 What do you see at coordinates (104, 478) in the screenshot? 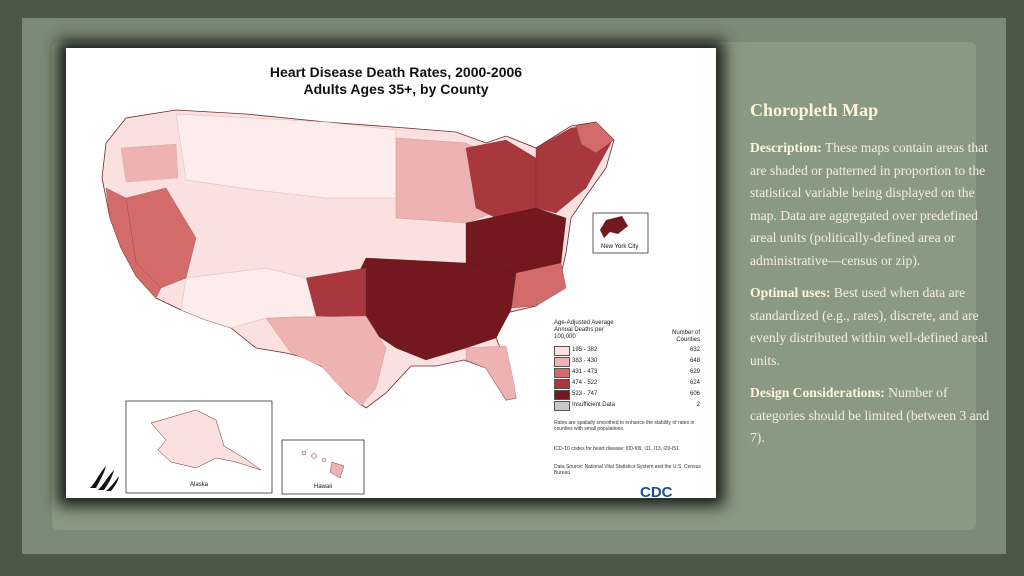
I see `hhs-logo-icon` at bounding box center [104, 478].